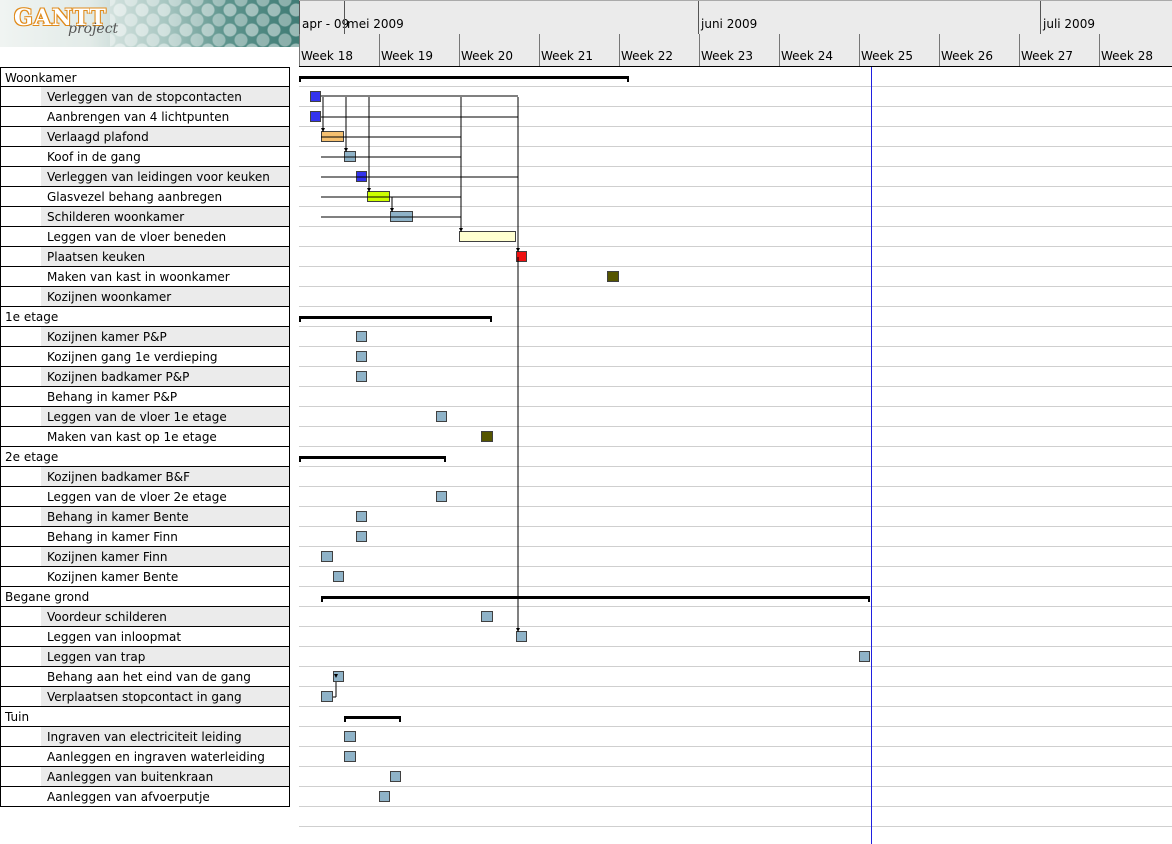 The width and height of the screenshot is (1172, 844). I want to click on week-label: Week 25, so click(887, 56).